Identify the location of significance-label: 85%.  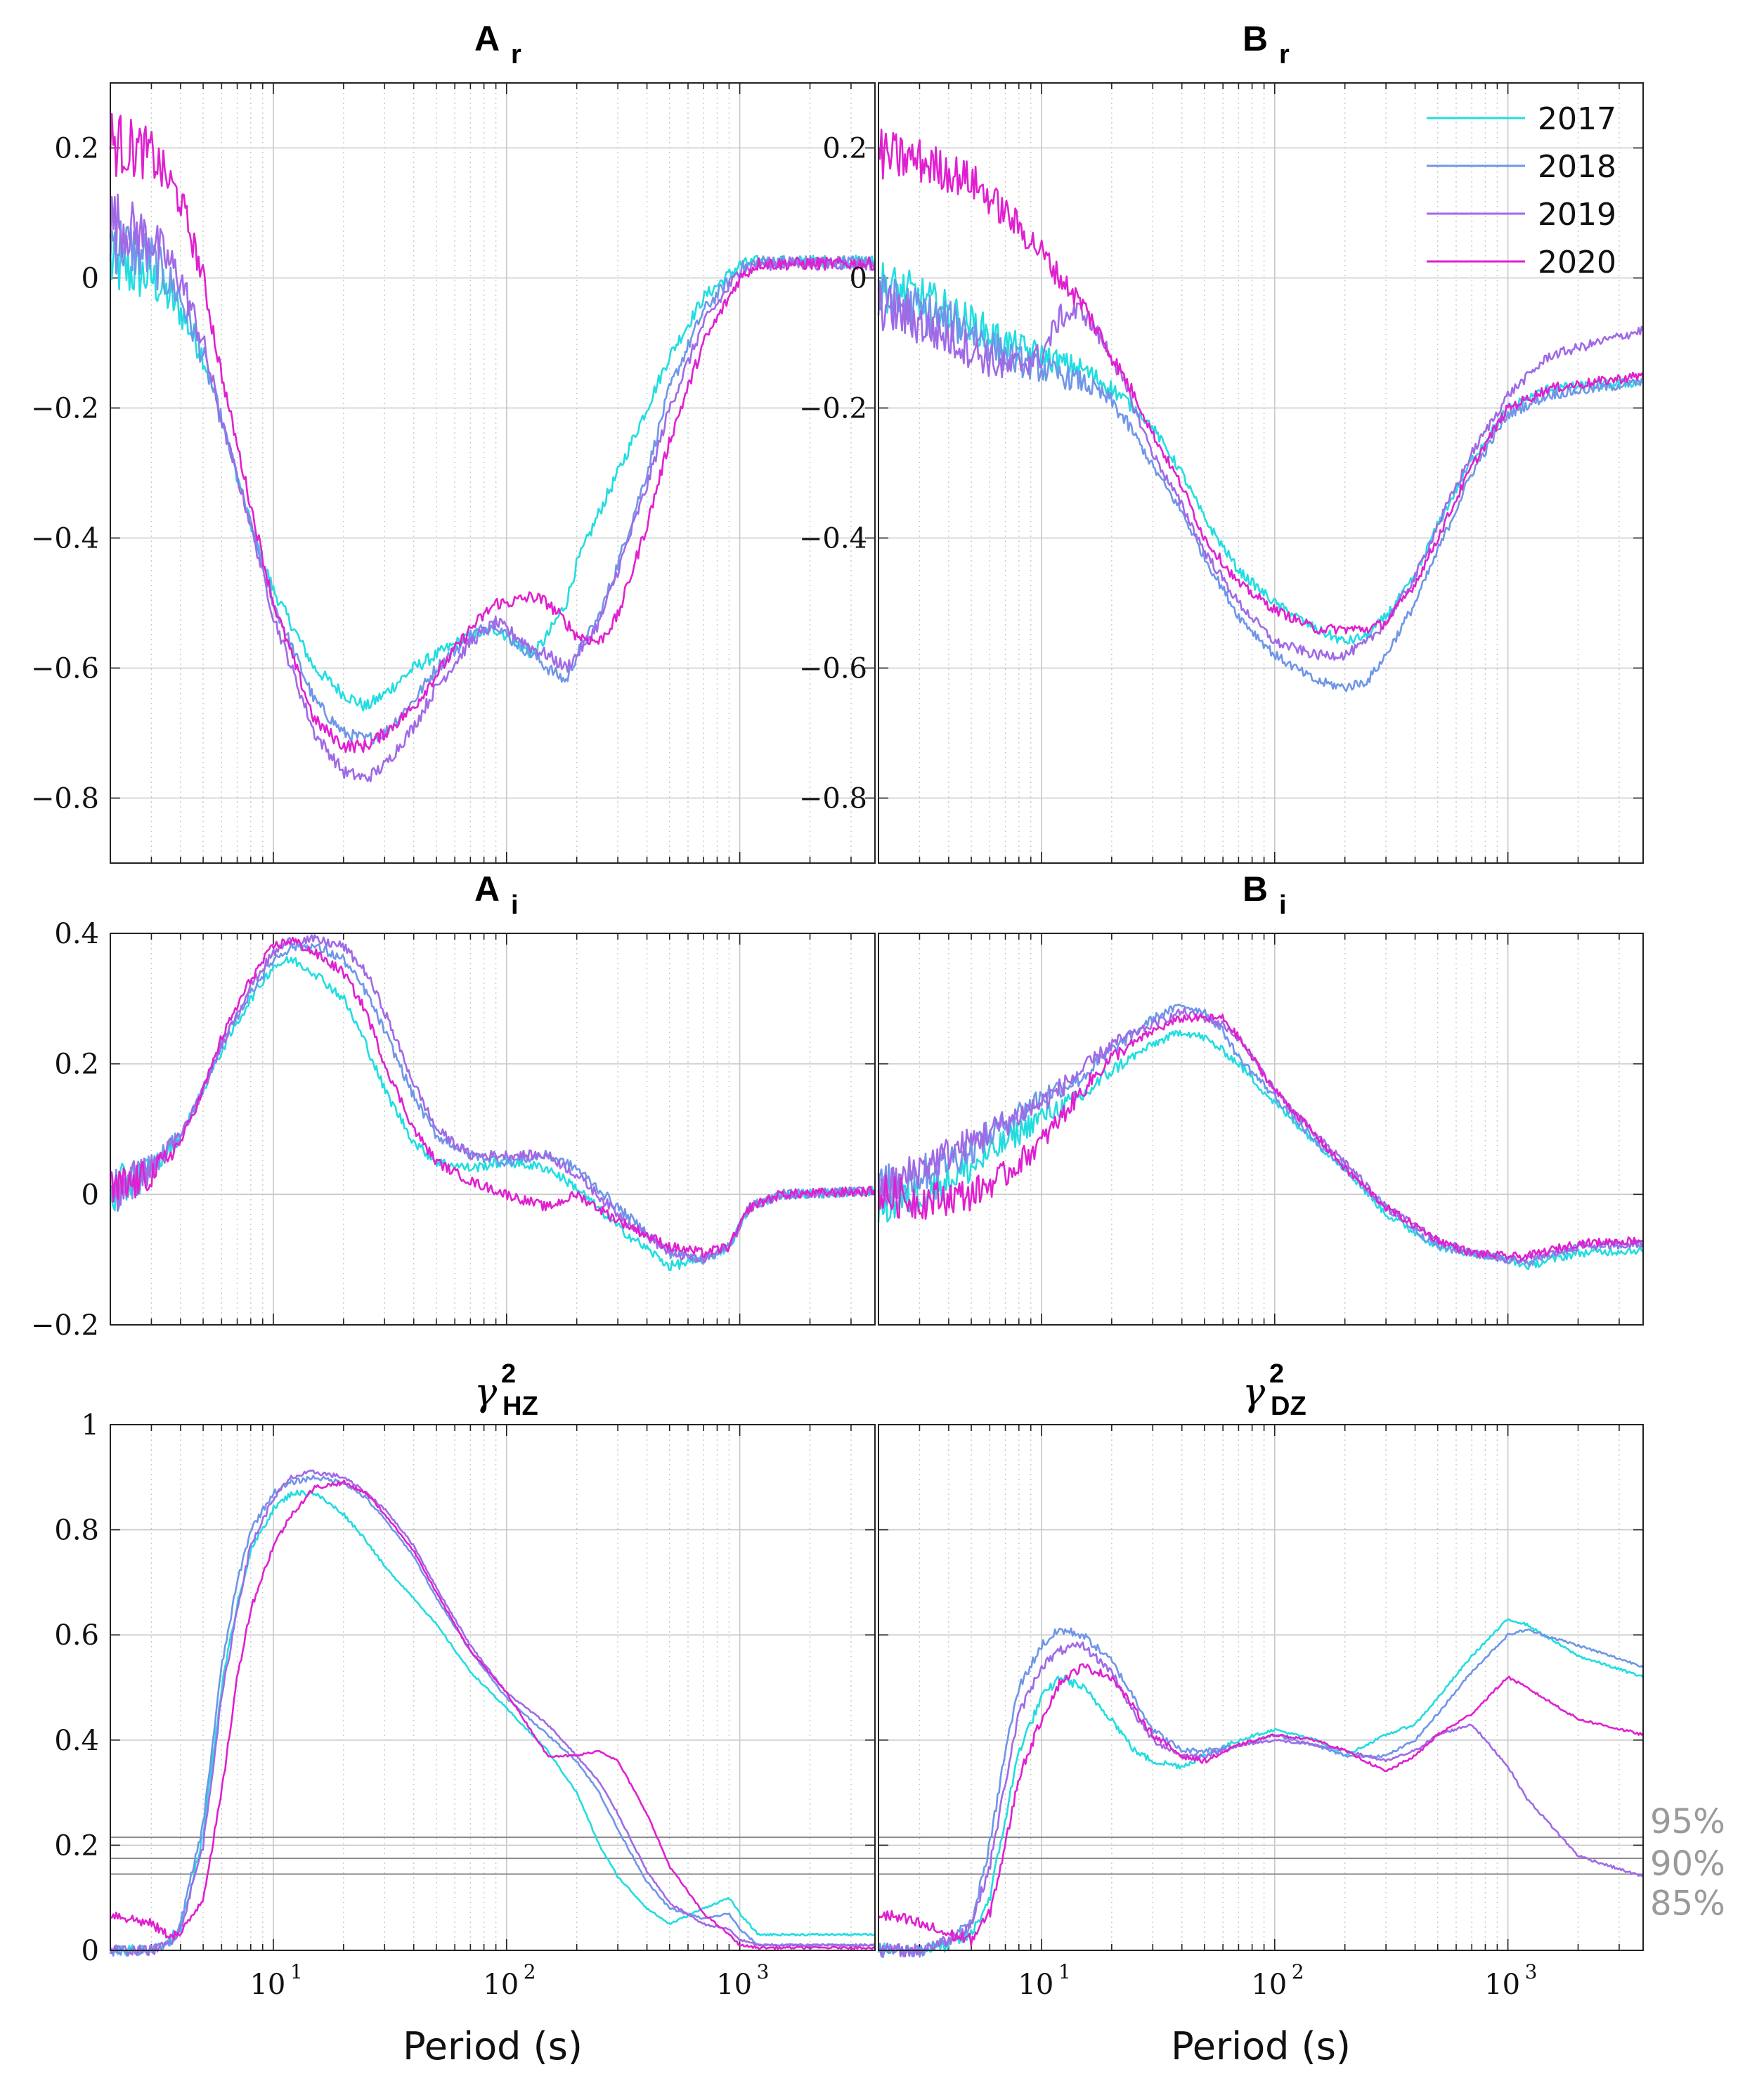
(1687, 1904).